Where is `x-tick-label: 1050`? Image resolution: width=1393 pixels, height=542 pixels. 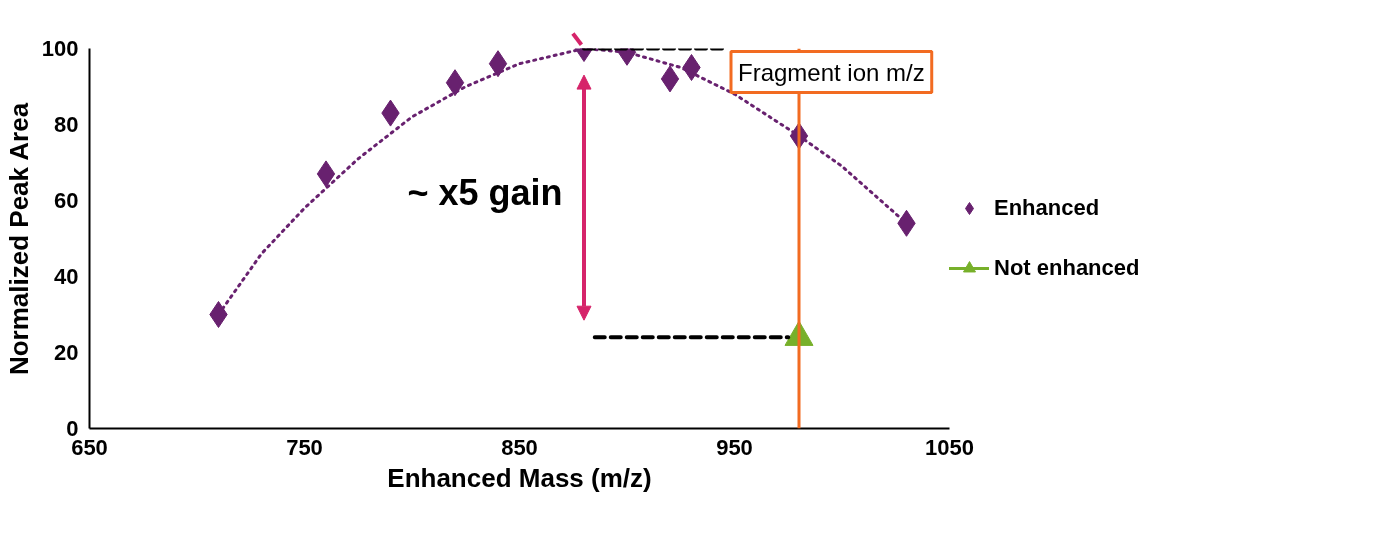 x-tick-label: 1050 is located at coordinates (949, 447).